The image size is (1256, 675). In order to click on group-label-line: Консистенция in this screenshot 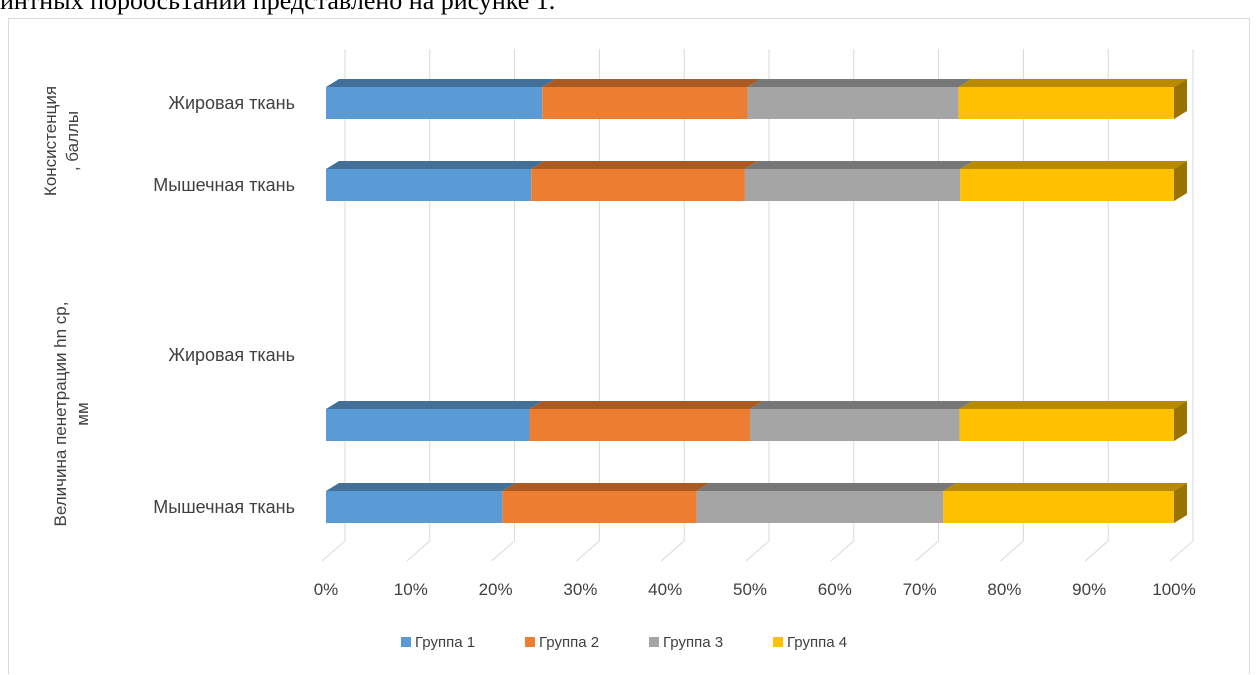, I will do `click(50, 141)`.